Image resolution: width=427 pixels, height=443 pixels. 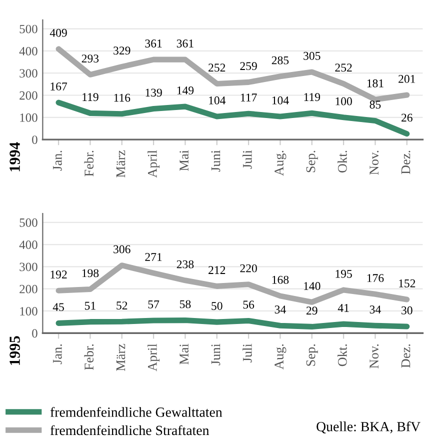 What do you see at coordinates (58, 274) in the screenshot?
I see `data-label: 192` at bounding box center [58, 274].